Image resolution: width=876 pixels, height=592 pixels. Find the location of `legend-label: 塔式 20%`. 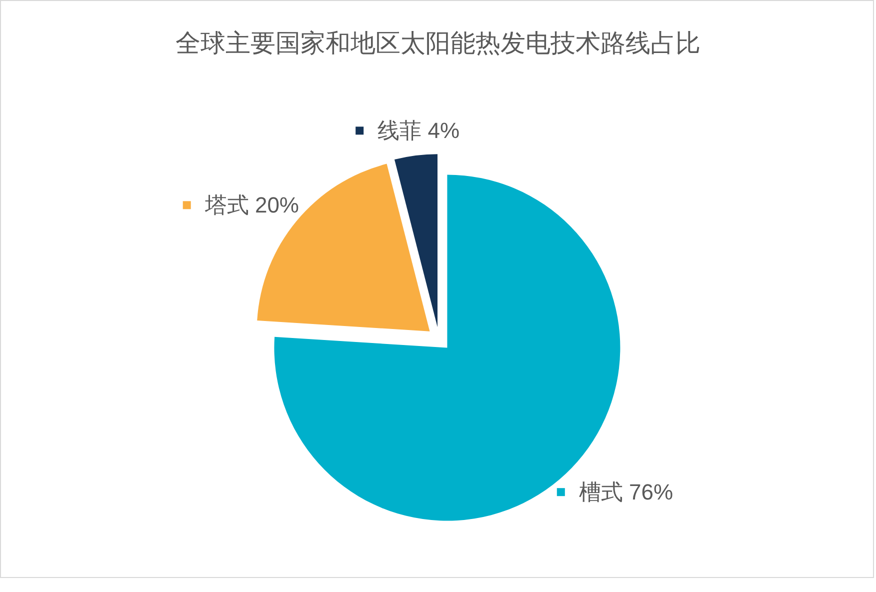

legend-label: 塔式 20% is located at coordinates (252, 205).